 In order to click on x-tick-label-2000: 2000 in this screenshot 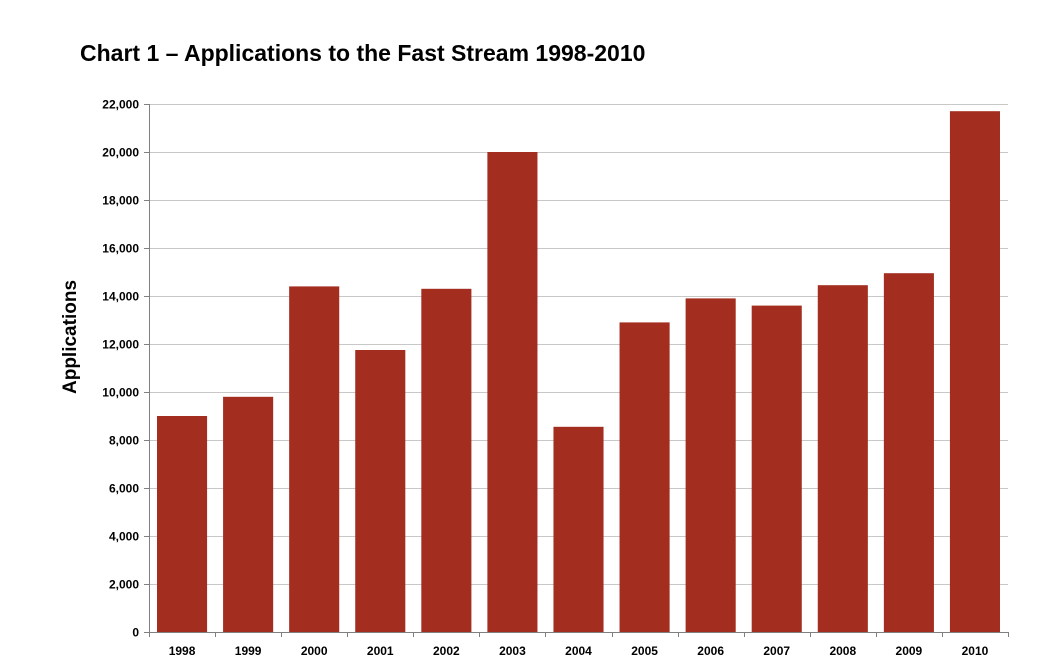, I will do `click(314, 651)`.